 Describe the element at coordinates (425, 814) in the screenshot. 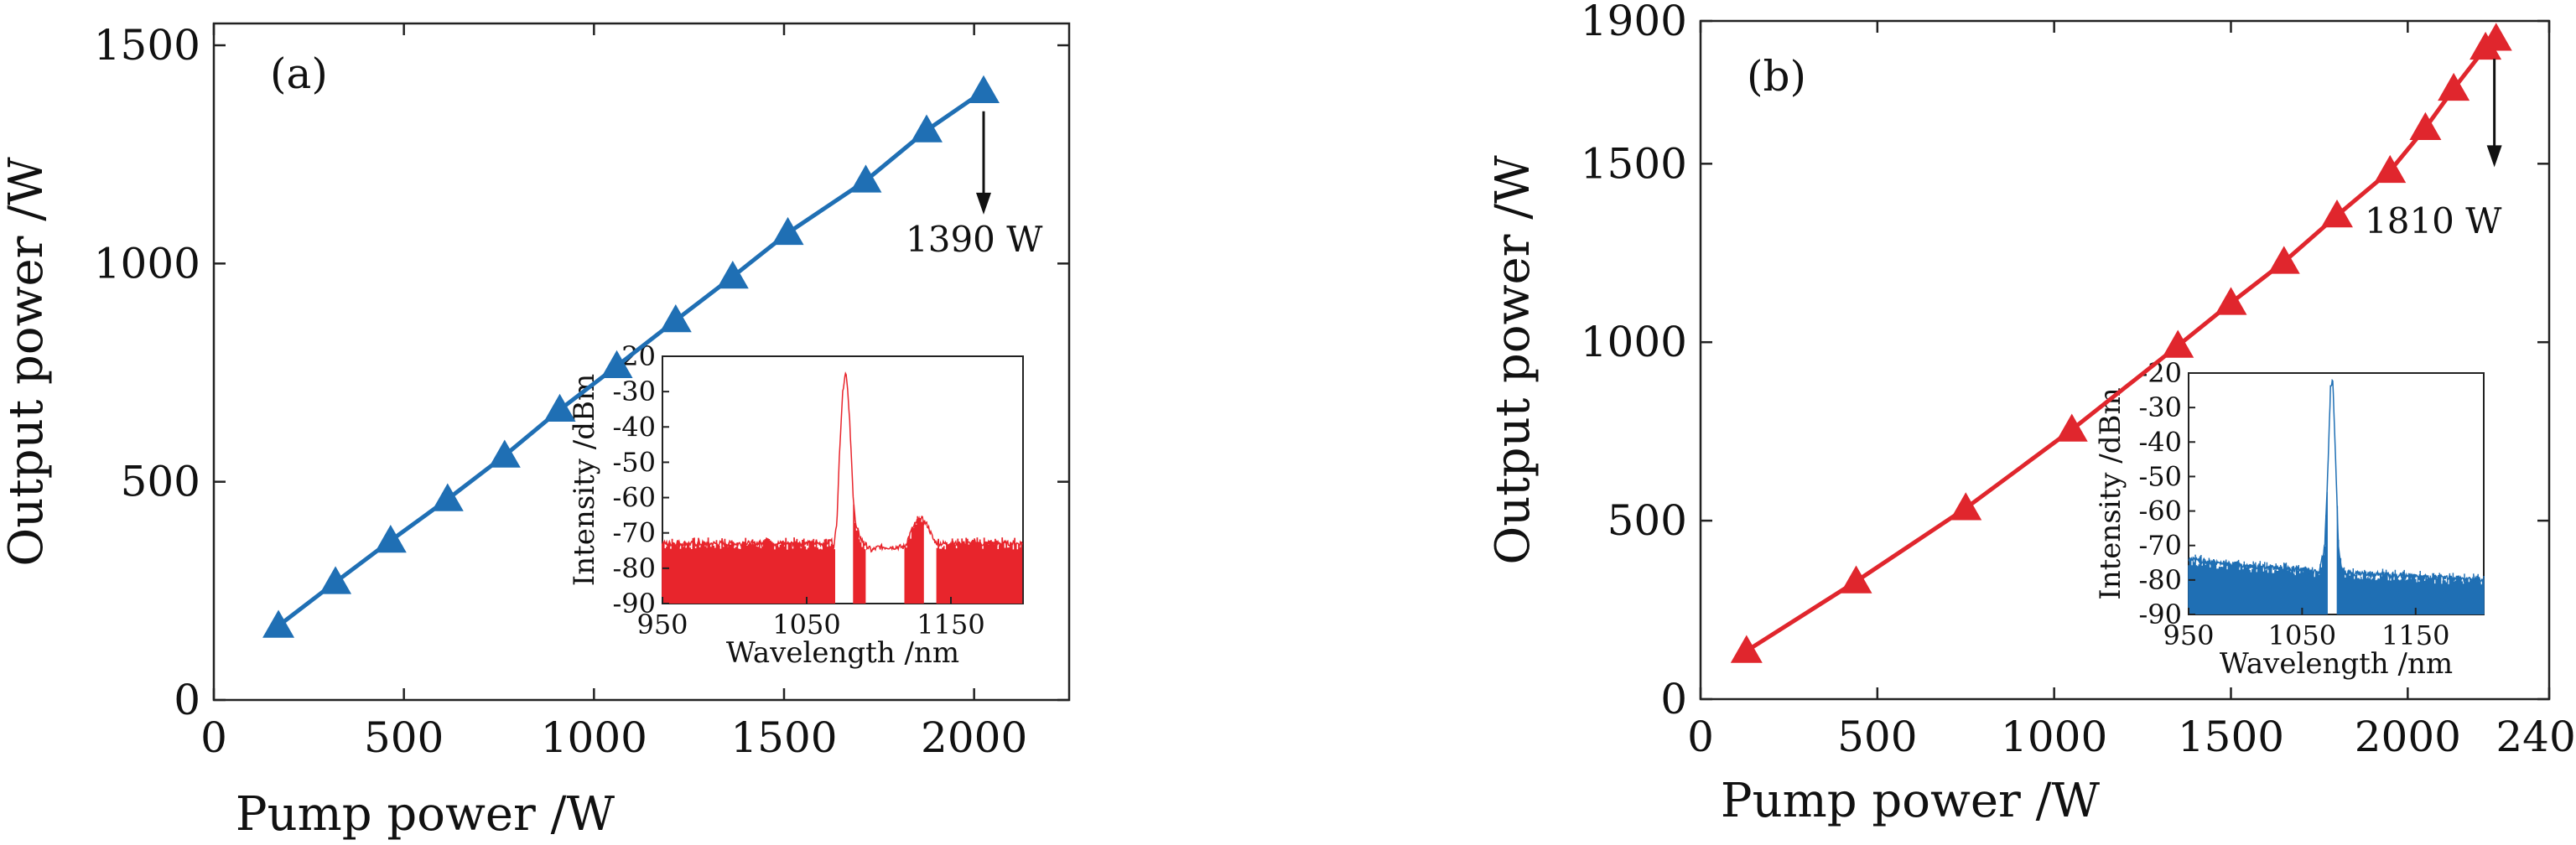

I see `x-axis-title-a: Pump power /W` at that location.